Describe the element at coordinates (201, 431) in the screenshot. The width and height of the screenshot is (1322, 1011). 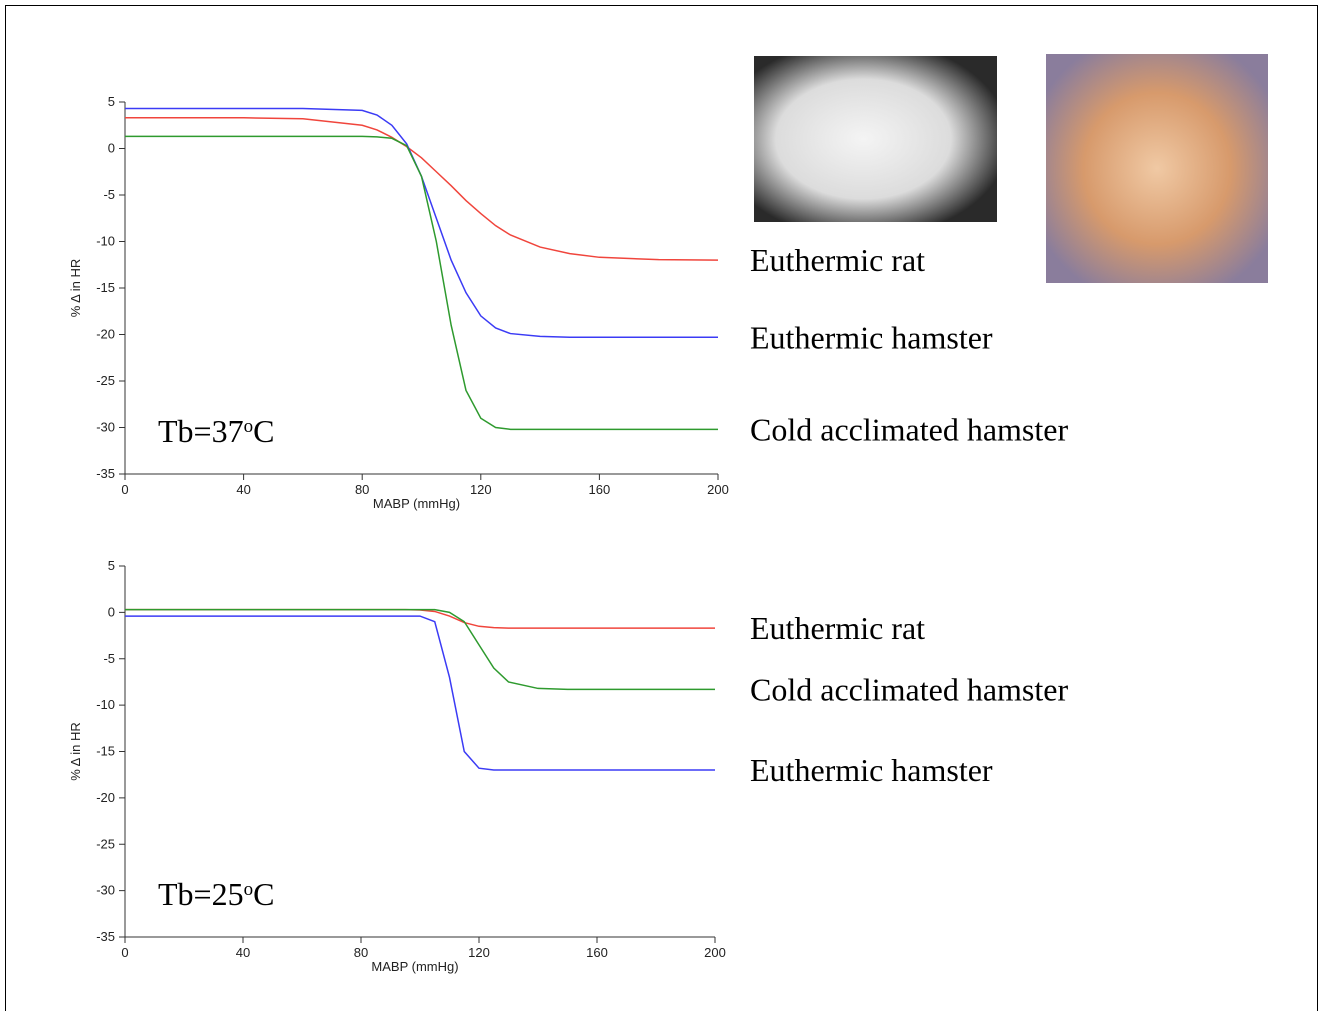
I see `annotation-part: Tb=37` at that location.